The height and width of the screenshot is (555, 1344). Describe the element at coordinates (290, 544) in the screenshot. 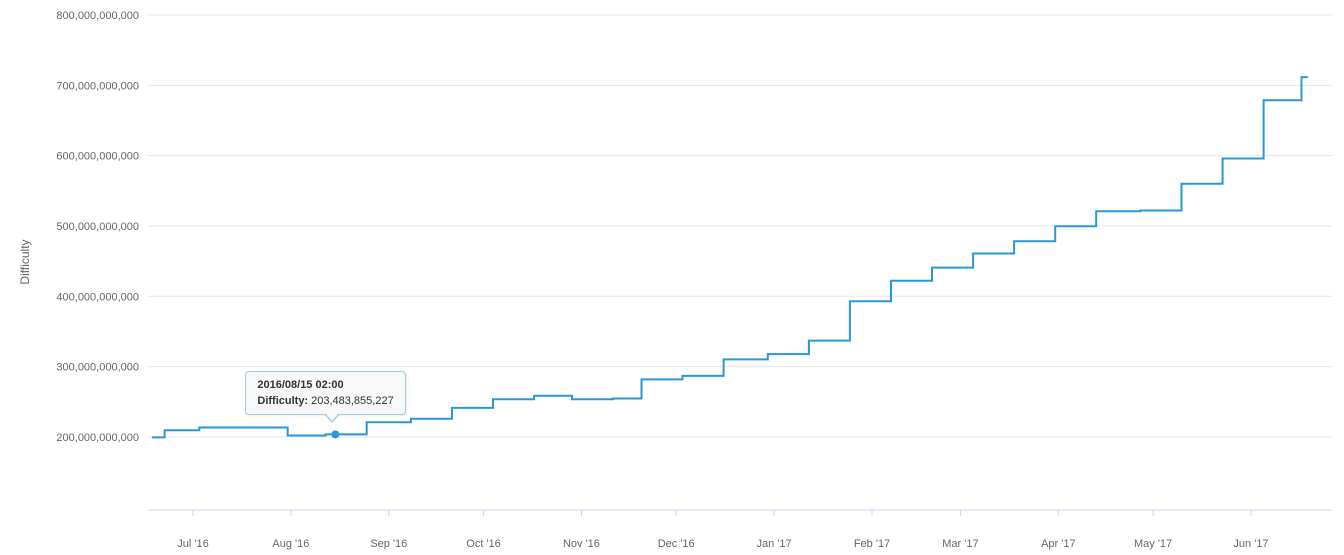

I see `x-tick-label: Aug '16` at that location.